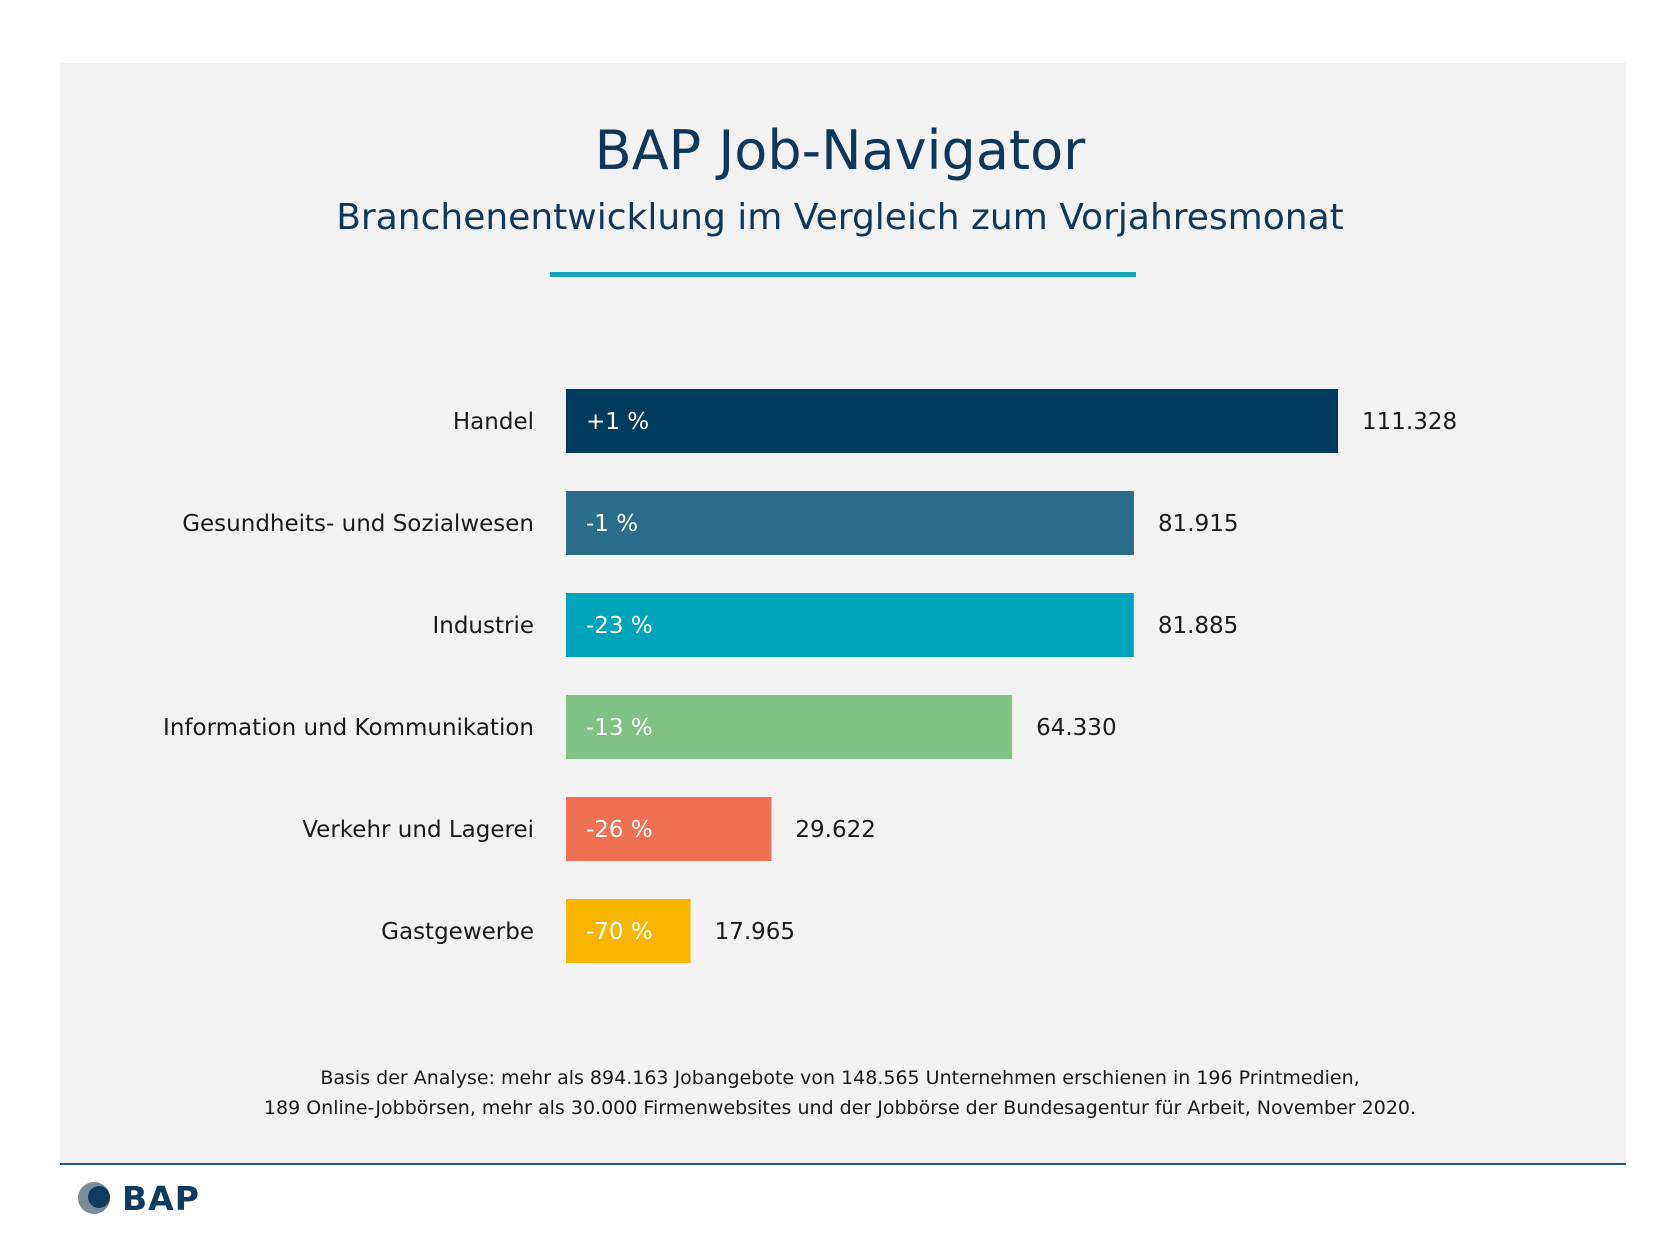 The width and height of the screenshot is (1680, 1257). I want to click on value-label-industrie: 81.885, so click(1198, 626).